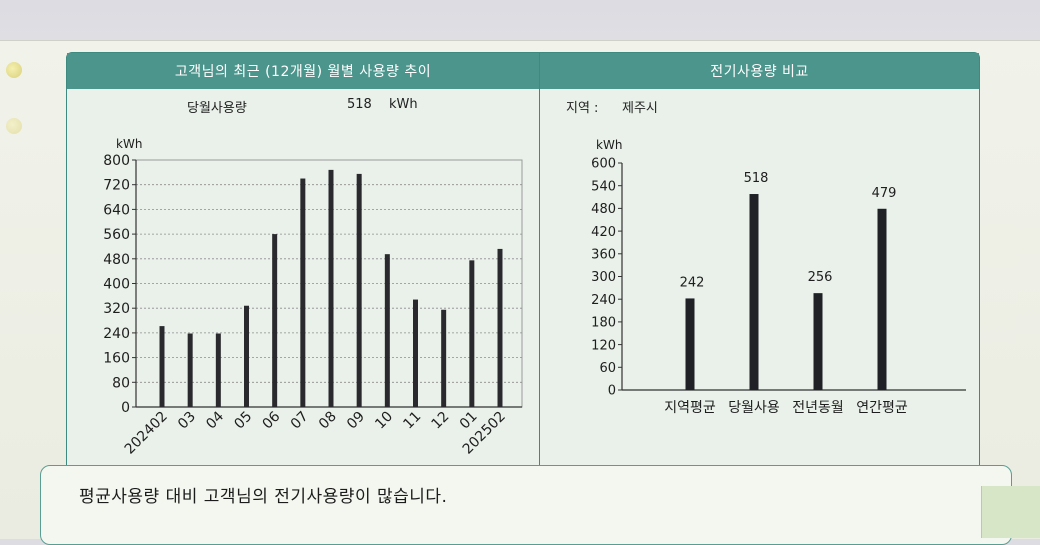  I want to click on y-tick-label: 720, so click(116, 186).